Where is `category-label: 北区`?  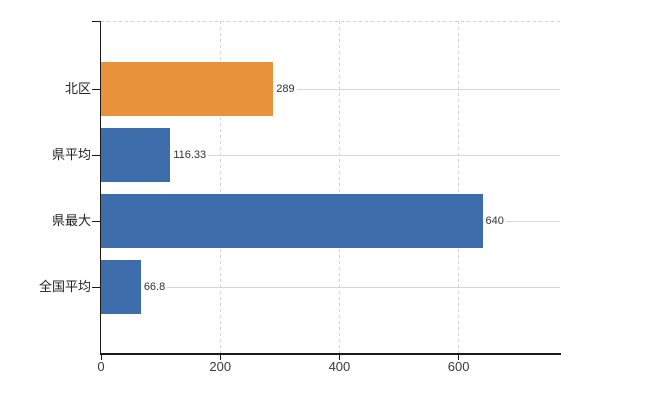 category-label: 北区 is located at coordinates (77, 88).